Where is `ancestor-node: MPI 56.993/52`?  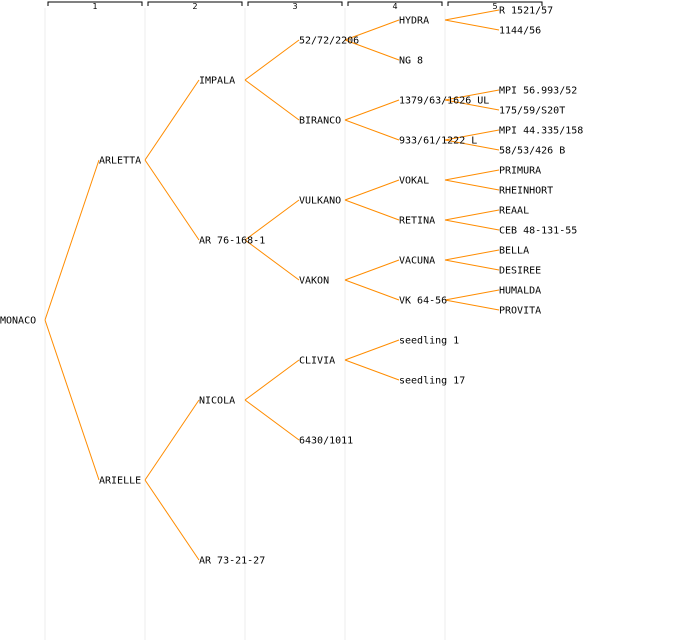 ancestor-node: MPI 56.993/52 is located at coordinates (538, 91).